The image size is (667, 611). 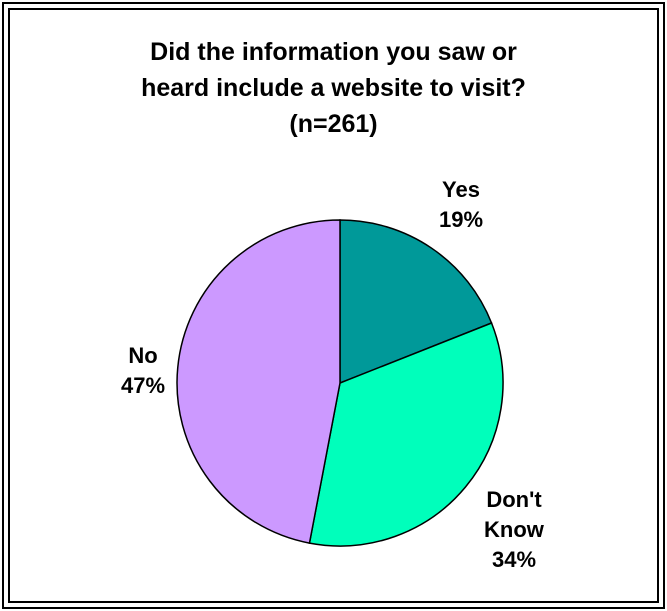 I want to click on pie-slice-don-t-know, so click(x=406, y=434).